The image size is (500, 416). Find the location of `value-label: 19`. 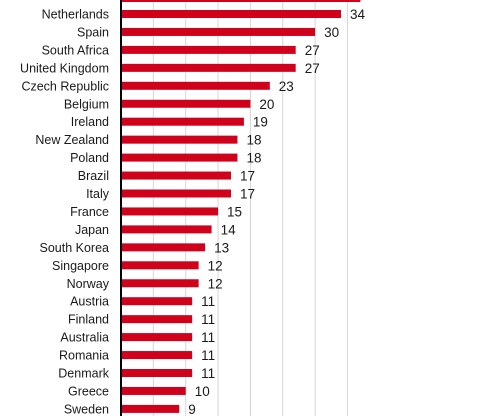

value-label: 19 is located at coordinates (260, 122).